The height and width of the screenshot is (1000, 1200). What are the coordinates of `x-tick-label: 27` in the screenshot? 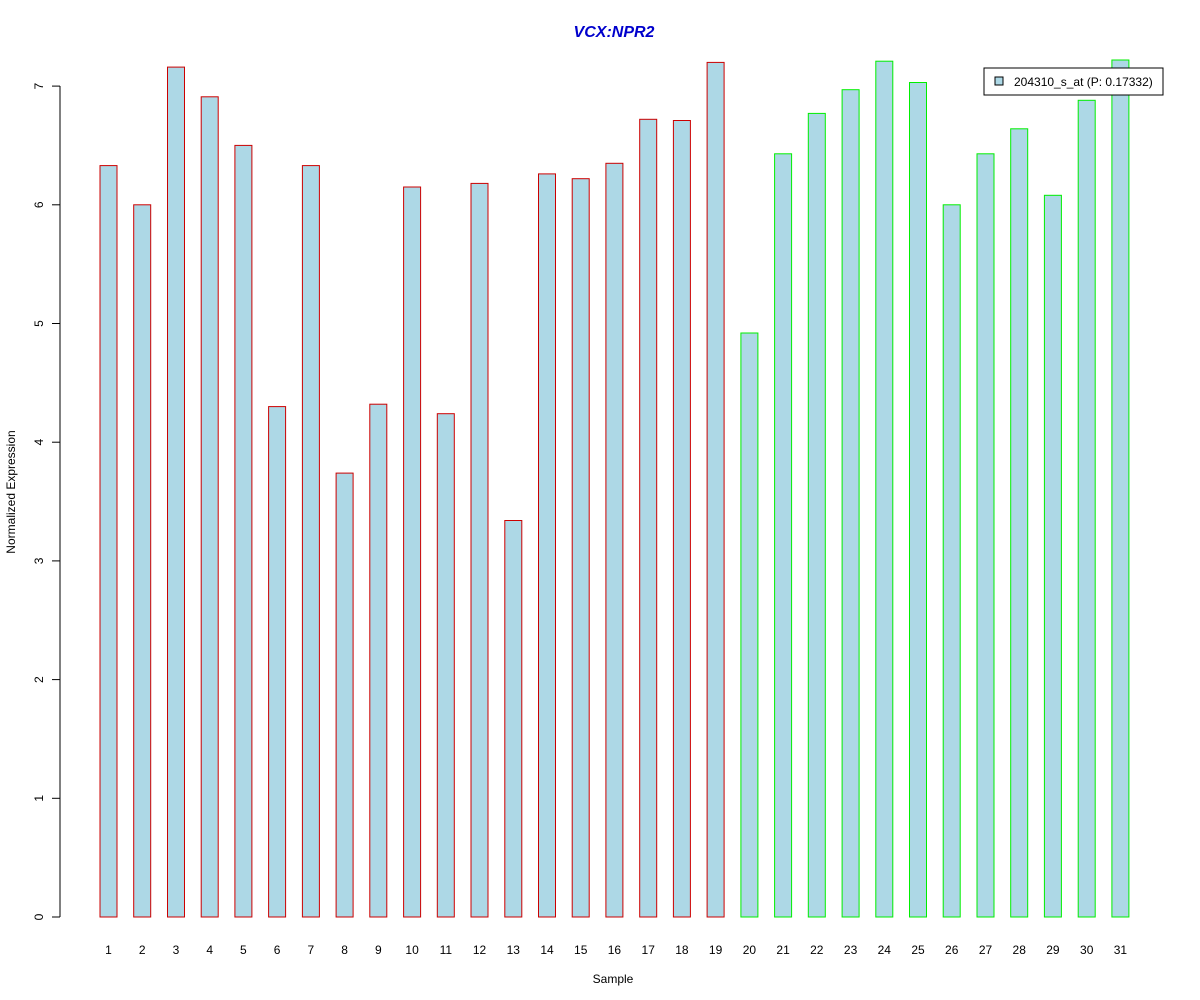 It's located at (986, 950).